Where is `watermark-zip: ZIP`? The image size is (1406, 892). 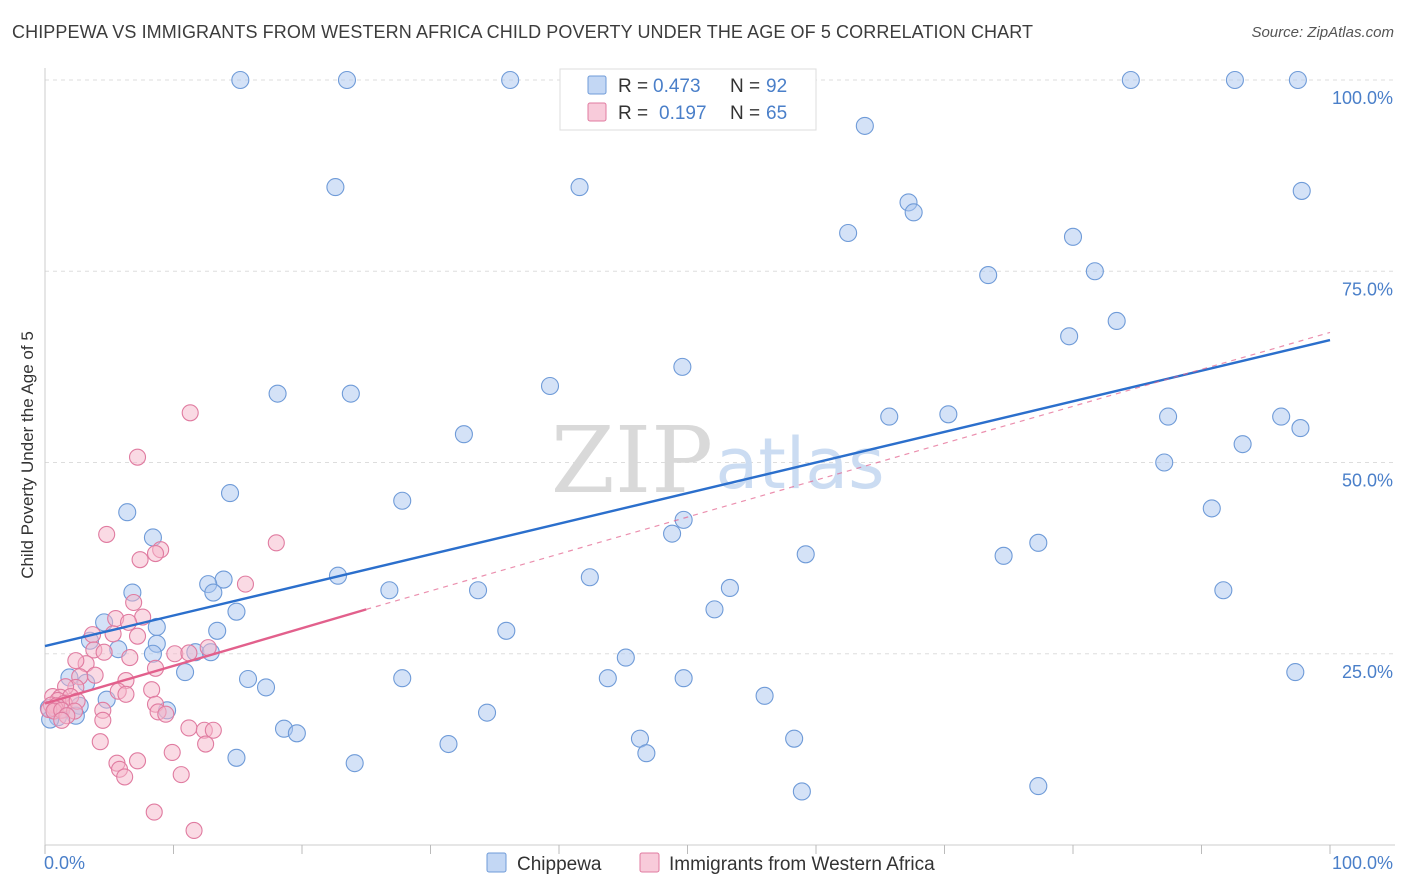
watermark-zip: ZIP is located at coordinates (632, 460).